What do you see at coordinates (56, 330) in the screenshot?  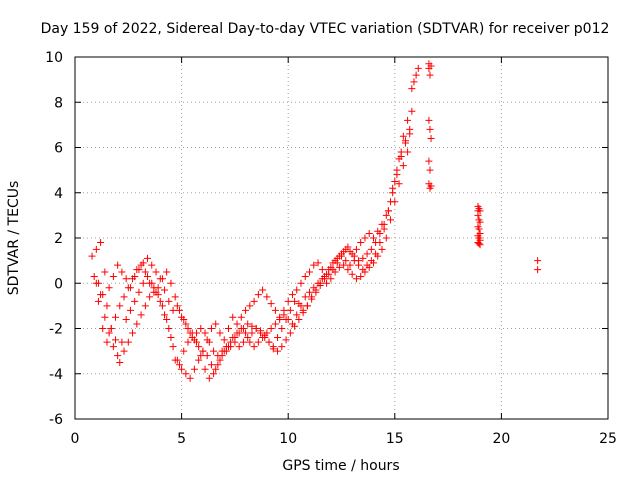 I see `y-tick-label: -2` at bounding box center [56, 330].